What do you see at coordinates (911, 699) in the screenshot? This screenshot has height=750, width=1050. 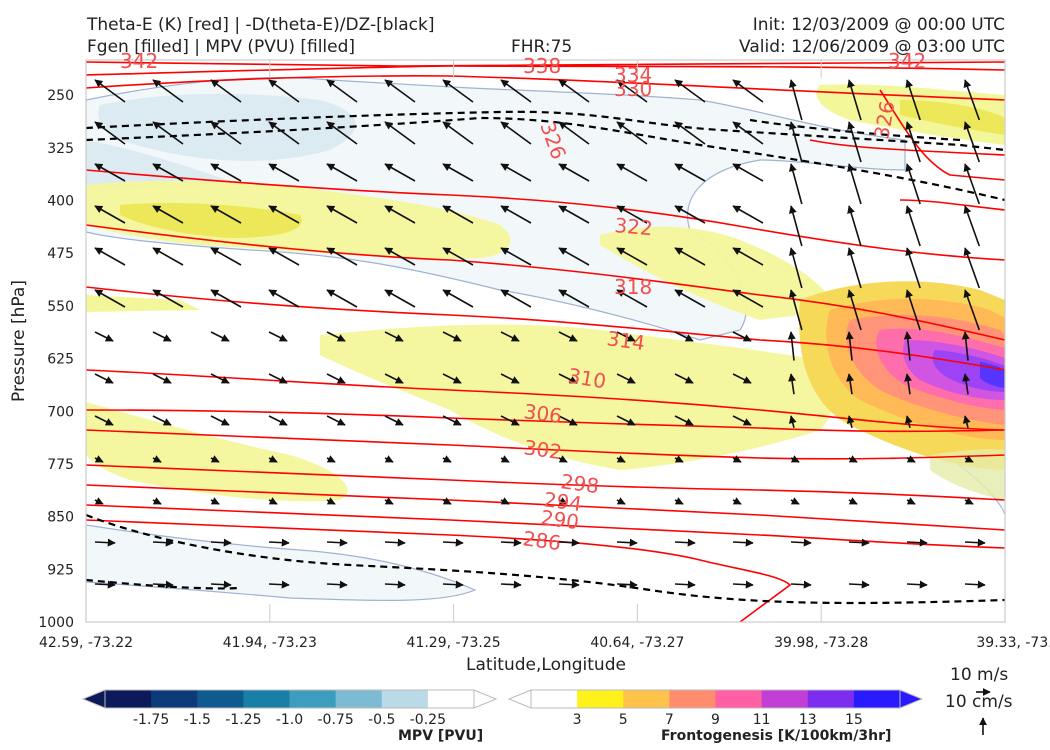 I see `colorbar-extend-right` at bounding box center [911, 699].